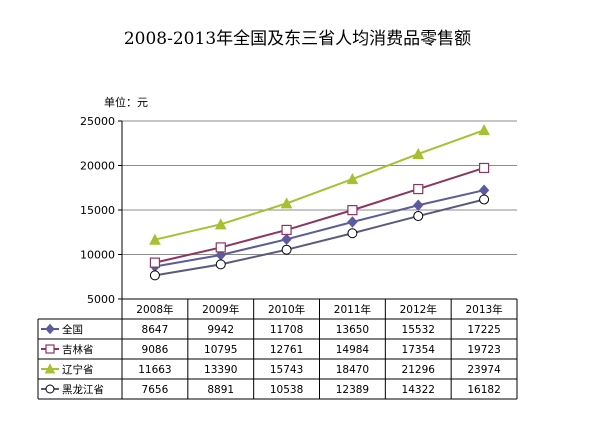 This screenshot has height=435, width=595. What do you see at coordinates (83, 389) in the screenshot?
I see `legend-label: 黑龙江省` at bounding box center [83, 389].